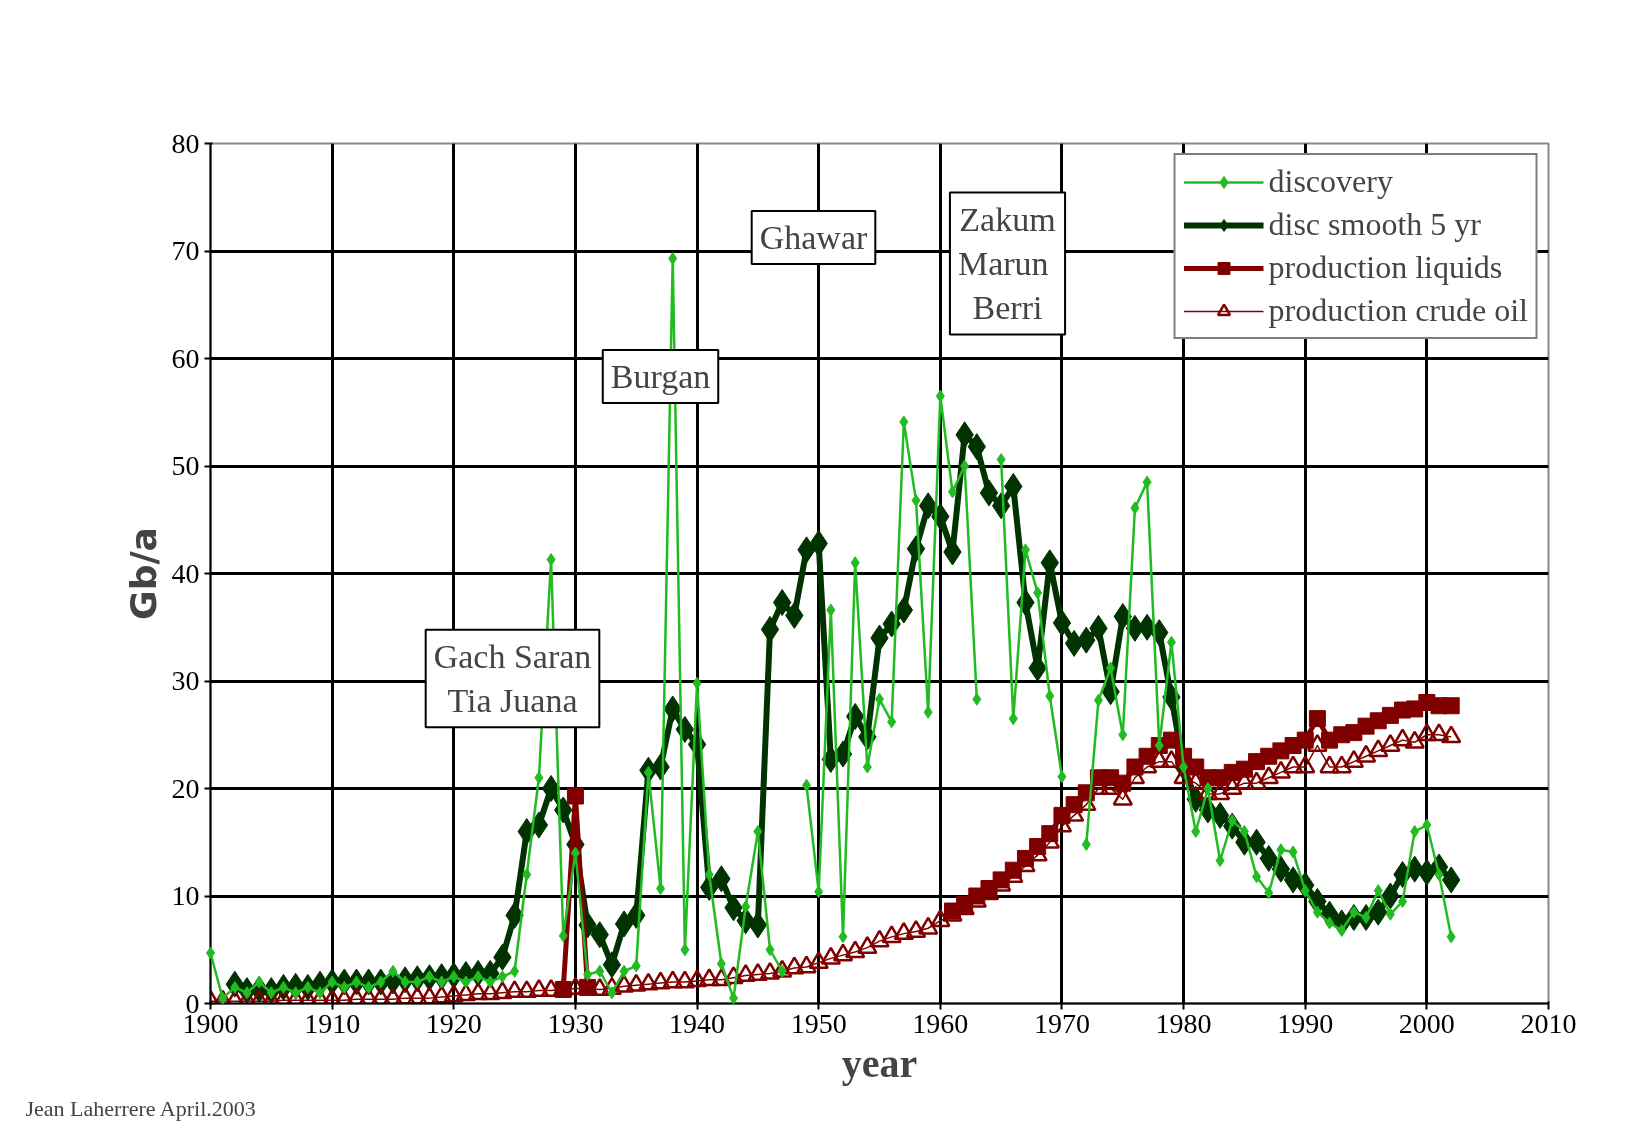 The width and height of the screenshot is (1625, 1125). Describe the element at coordinates (140, 1108) in the screenshot. I see `text: Jean Laherrere April.2003` at that location.